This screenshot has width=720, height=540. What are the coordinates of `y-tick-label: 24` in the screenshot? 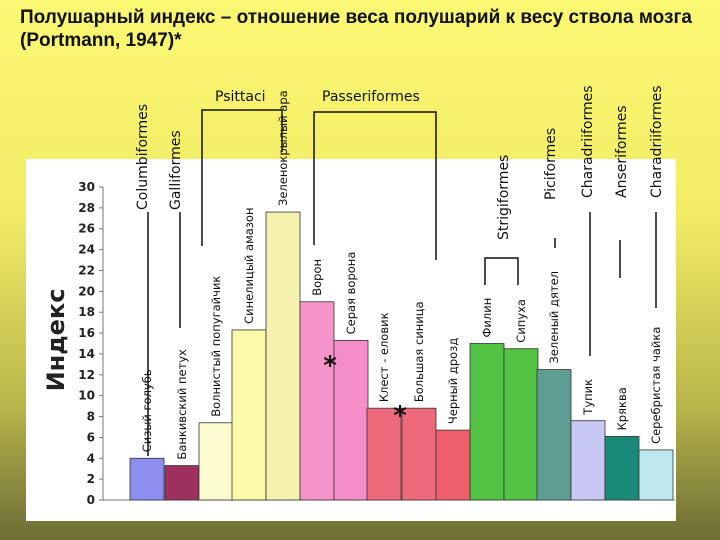 It's located at (86, 250).